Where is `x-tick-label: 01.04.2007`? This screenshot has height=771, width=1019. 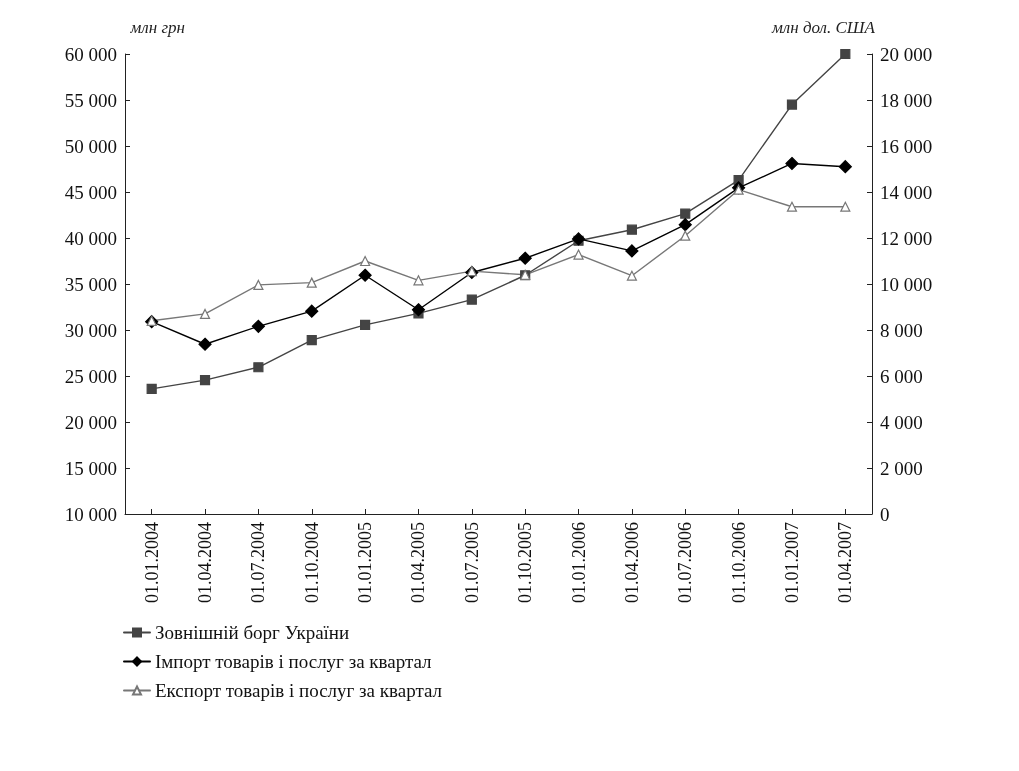 x-tick-label: 01.04.2007 is located at coordinates (845, 562).